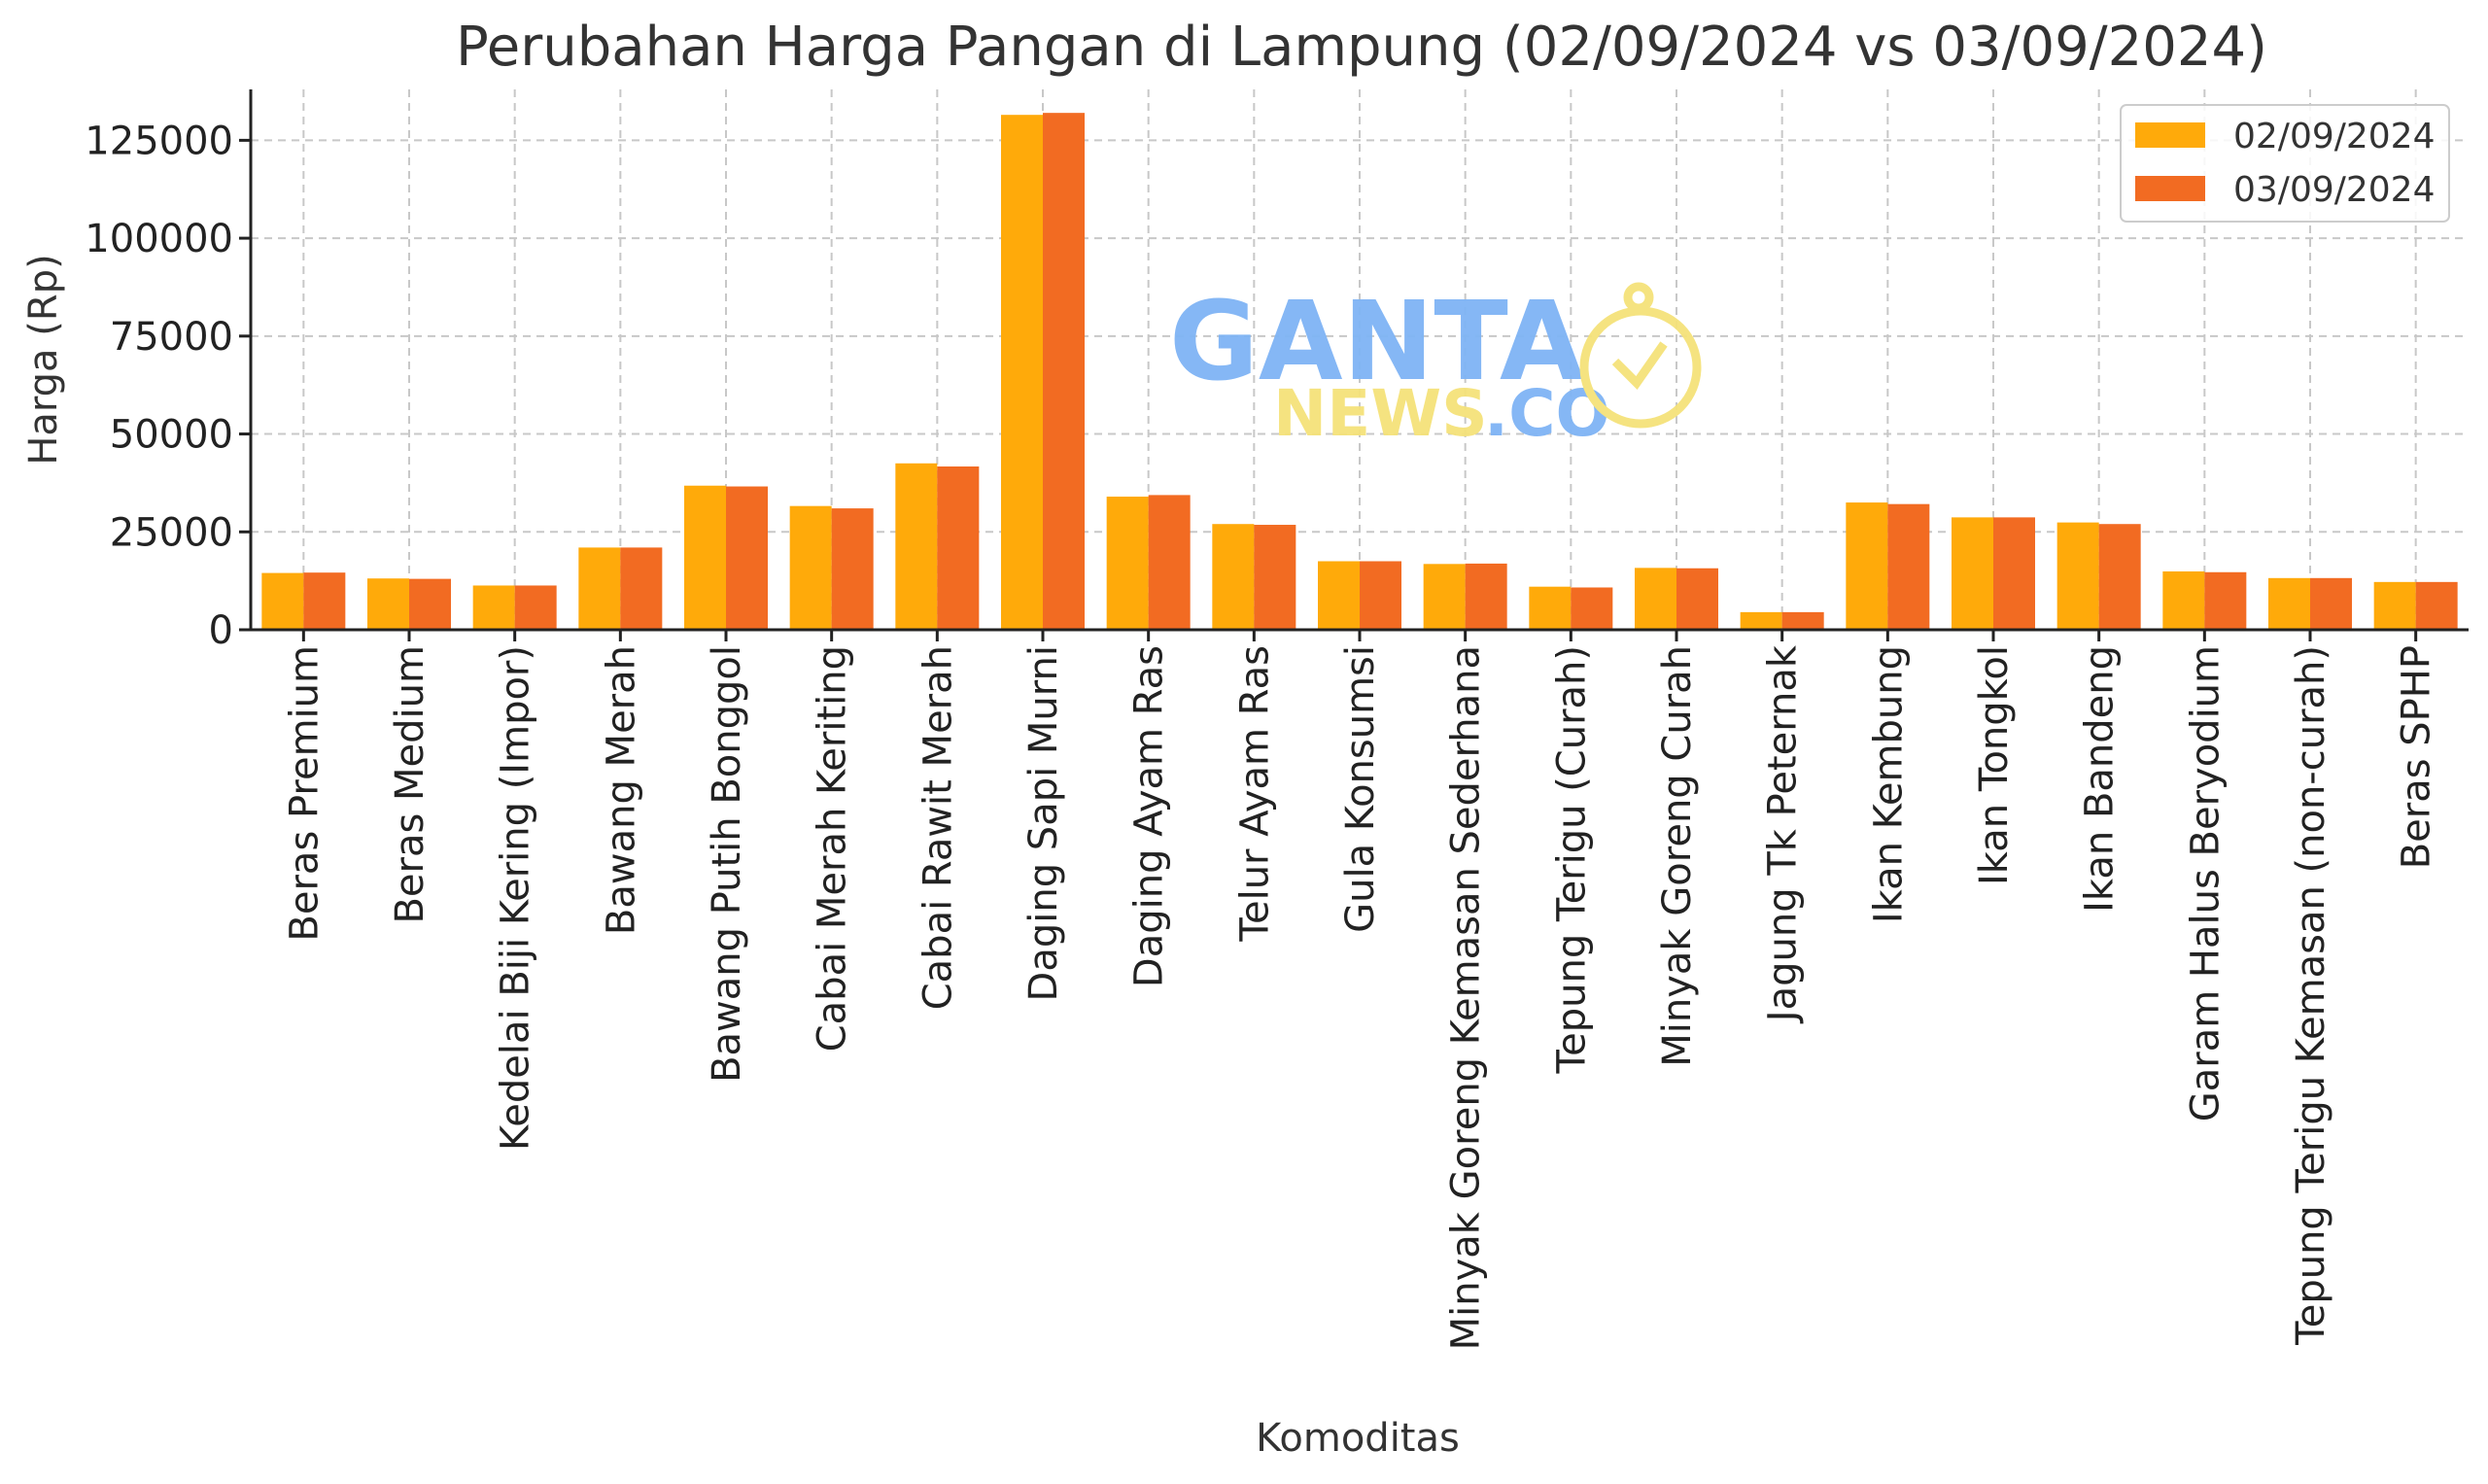 The image size is (2488, 1484). I want to click on legend-label-series-2: 03/09/2024, so click(2334, 190).